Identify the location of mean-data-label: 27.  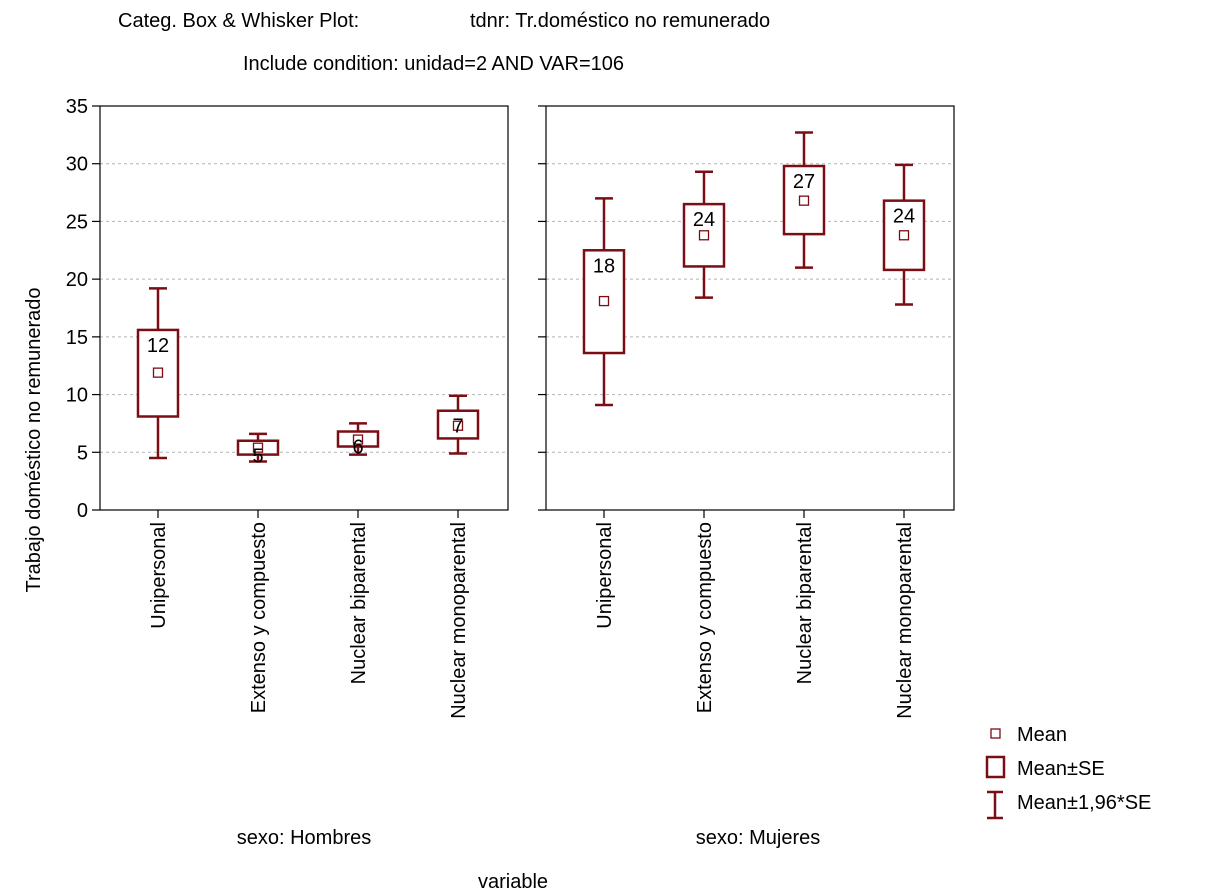
(804, 182).